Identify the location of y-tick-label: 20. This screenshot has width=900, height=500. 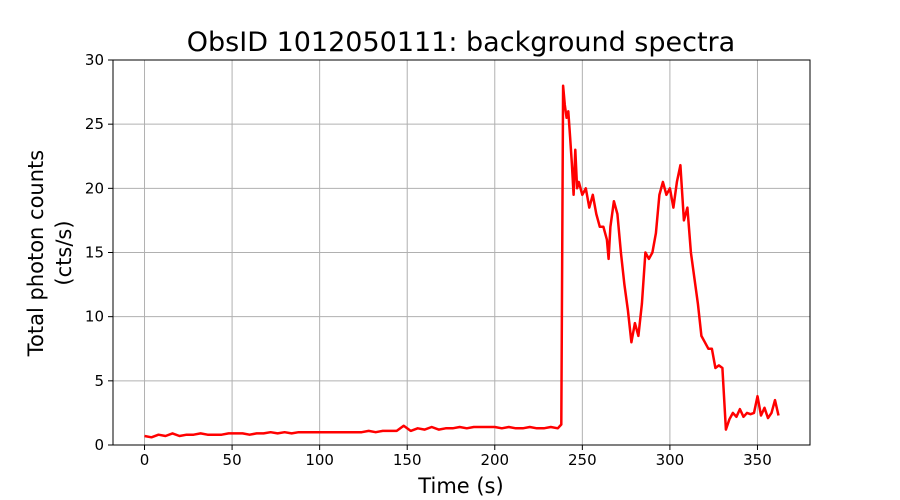
(94, 188).